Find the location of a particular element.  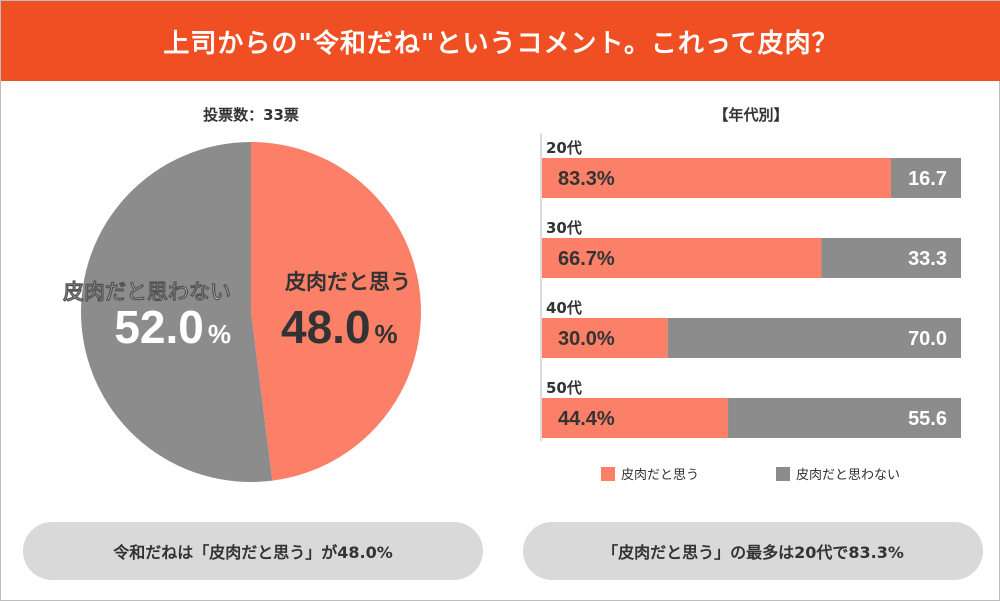

legend-item-no: 皮肉だと思わない is located at coordinates (838, 473).